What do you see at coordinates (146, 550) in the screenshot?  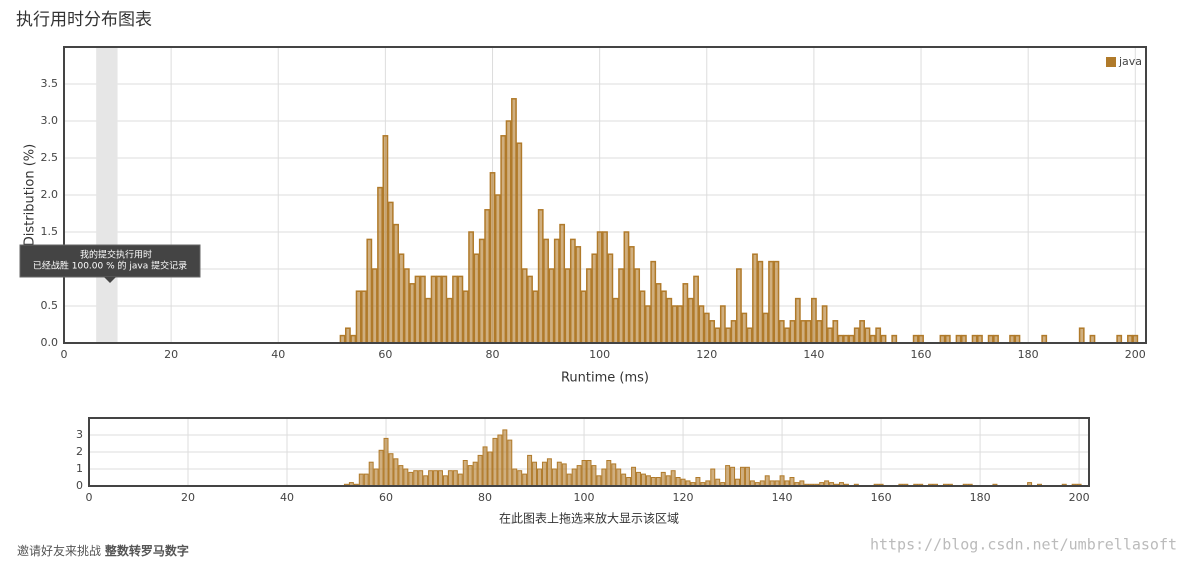 I see `problem-link: 整数转罗马数字` at bounding box center [146, 550].